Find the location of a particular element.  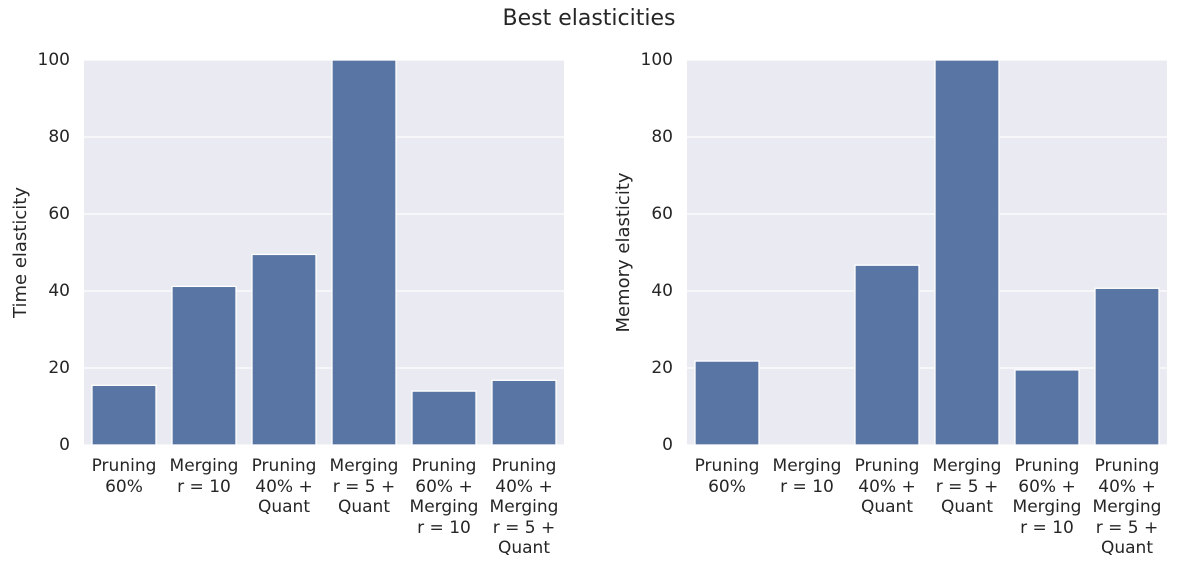

y-axis-label: Time elasticity is located at coordinates (20, 253).